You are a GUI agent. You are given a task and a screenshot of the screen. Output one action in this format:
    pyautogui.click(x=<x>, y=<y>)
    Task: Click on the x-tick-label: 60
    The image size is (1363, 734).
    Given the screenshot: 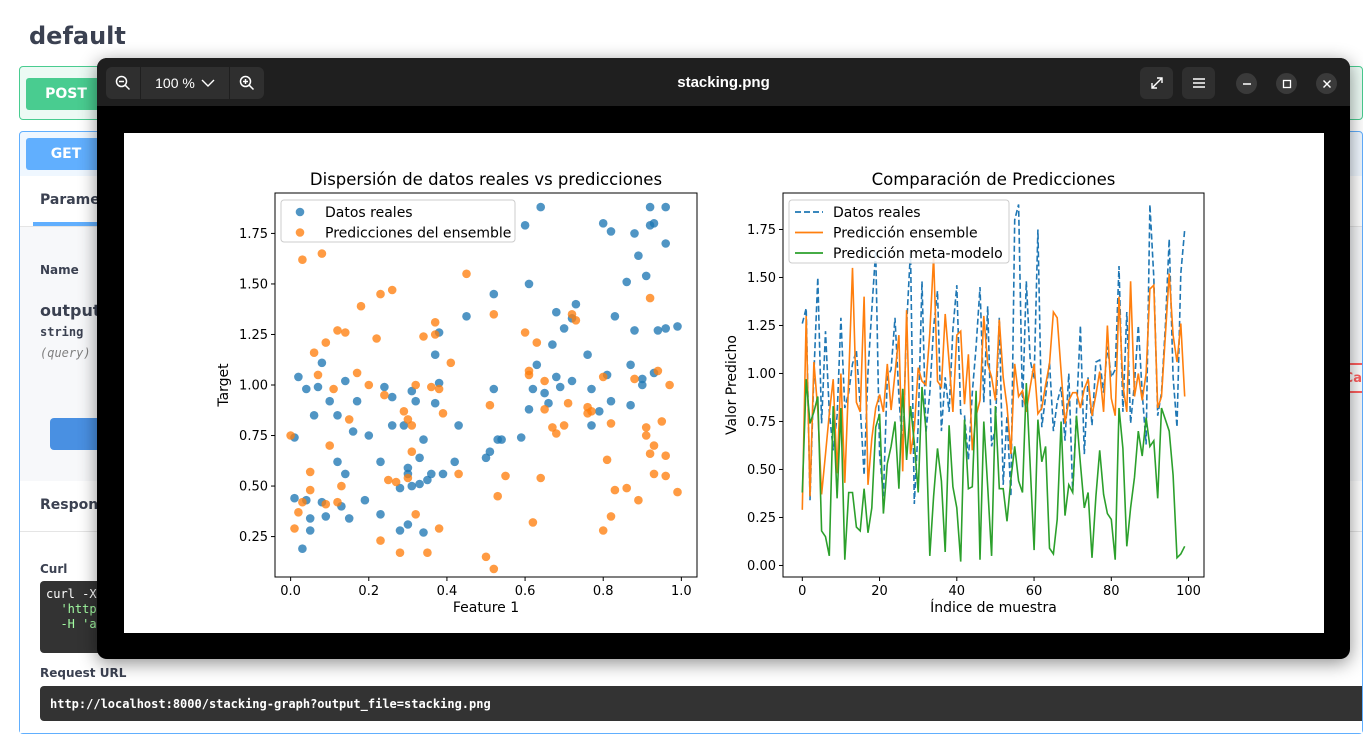 What is the action you would take?
    pyautogui.click(x=1034, y=591)
    